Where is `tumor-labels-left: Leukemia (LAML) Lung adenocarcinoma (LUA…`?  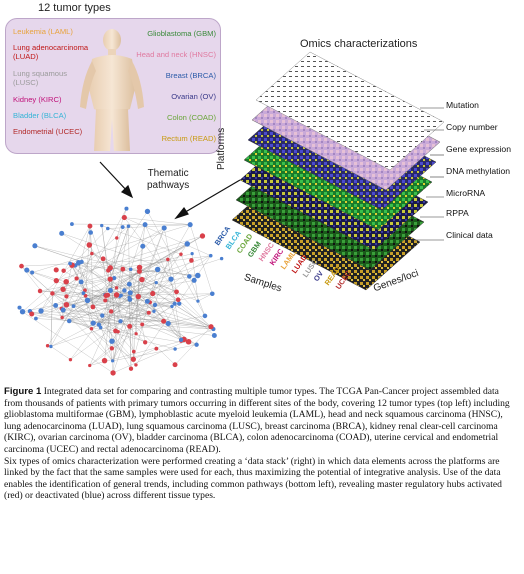 tumor-labels-left: Leukemia (LAML) Lung adenocarcinoma (LUA… is located at coordinates (50, 81).